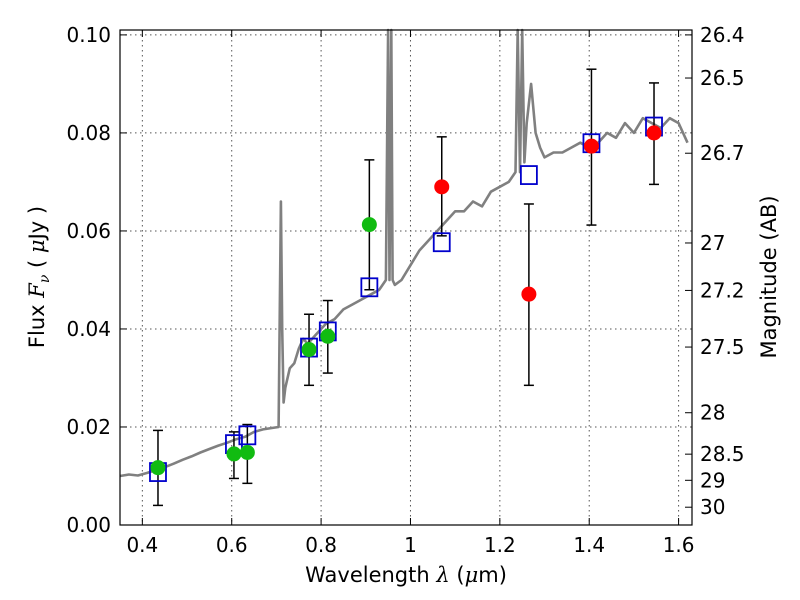 The width and height of the screenshot is (800, 600). What do you see at coordinates (232, 545) in the screenshot?
I see `x-tick-label: 0.6` at bounding box center [232, 545].